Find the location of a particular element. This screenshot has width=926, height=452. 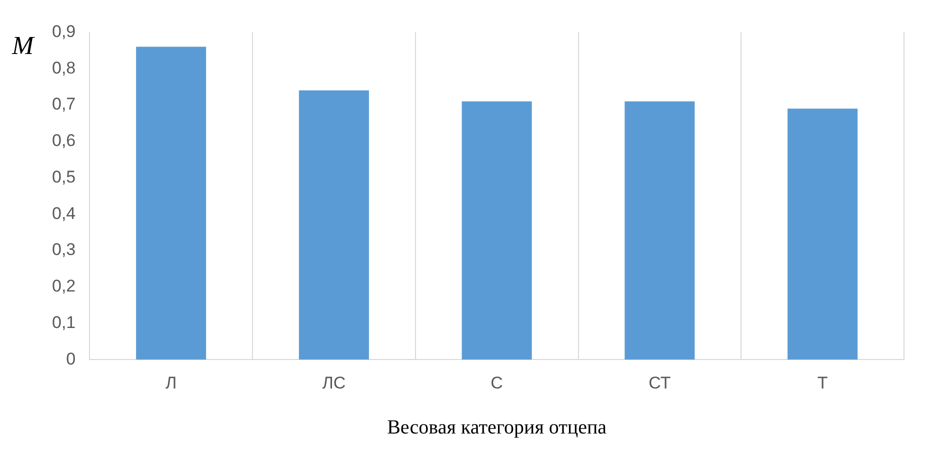

y-tick-label: 0,8 is located at coordinates (64, 68).